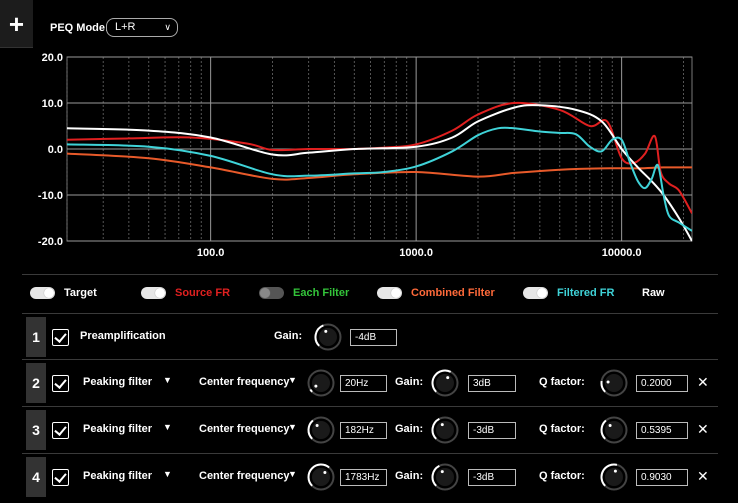 This screenshot has width=738, height=503. Describe the element at coordinates (363, 477) in the screenshot. I see `frequency-input: 1783Hz` at that location.